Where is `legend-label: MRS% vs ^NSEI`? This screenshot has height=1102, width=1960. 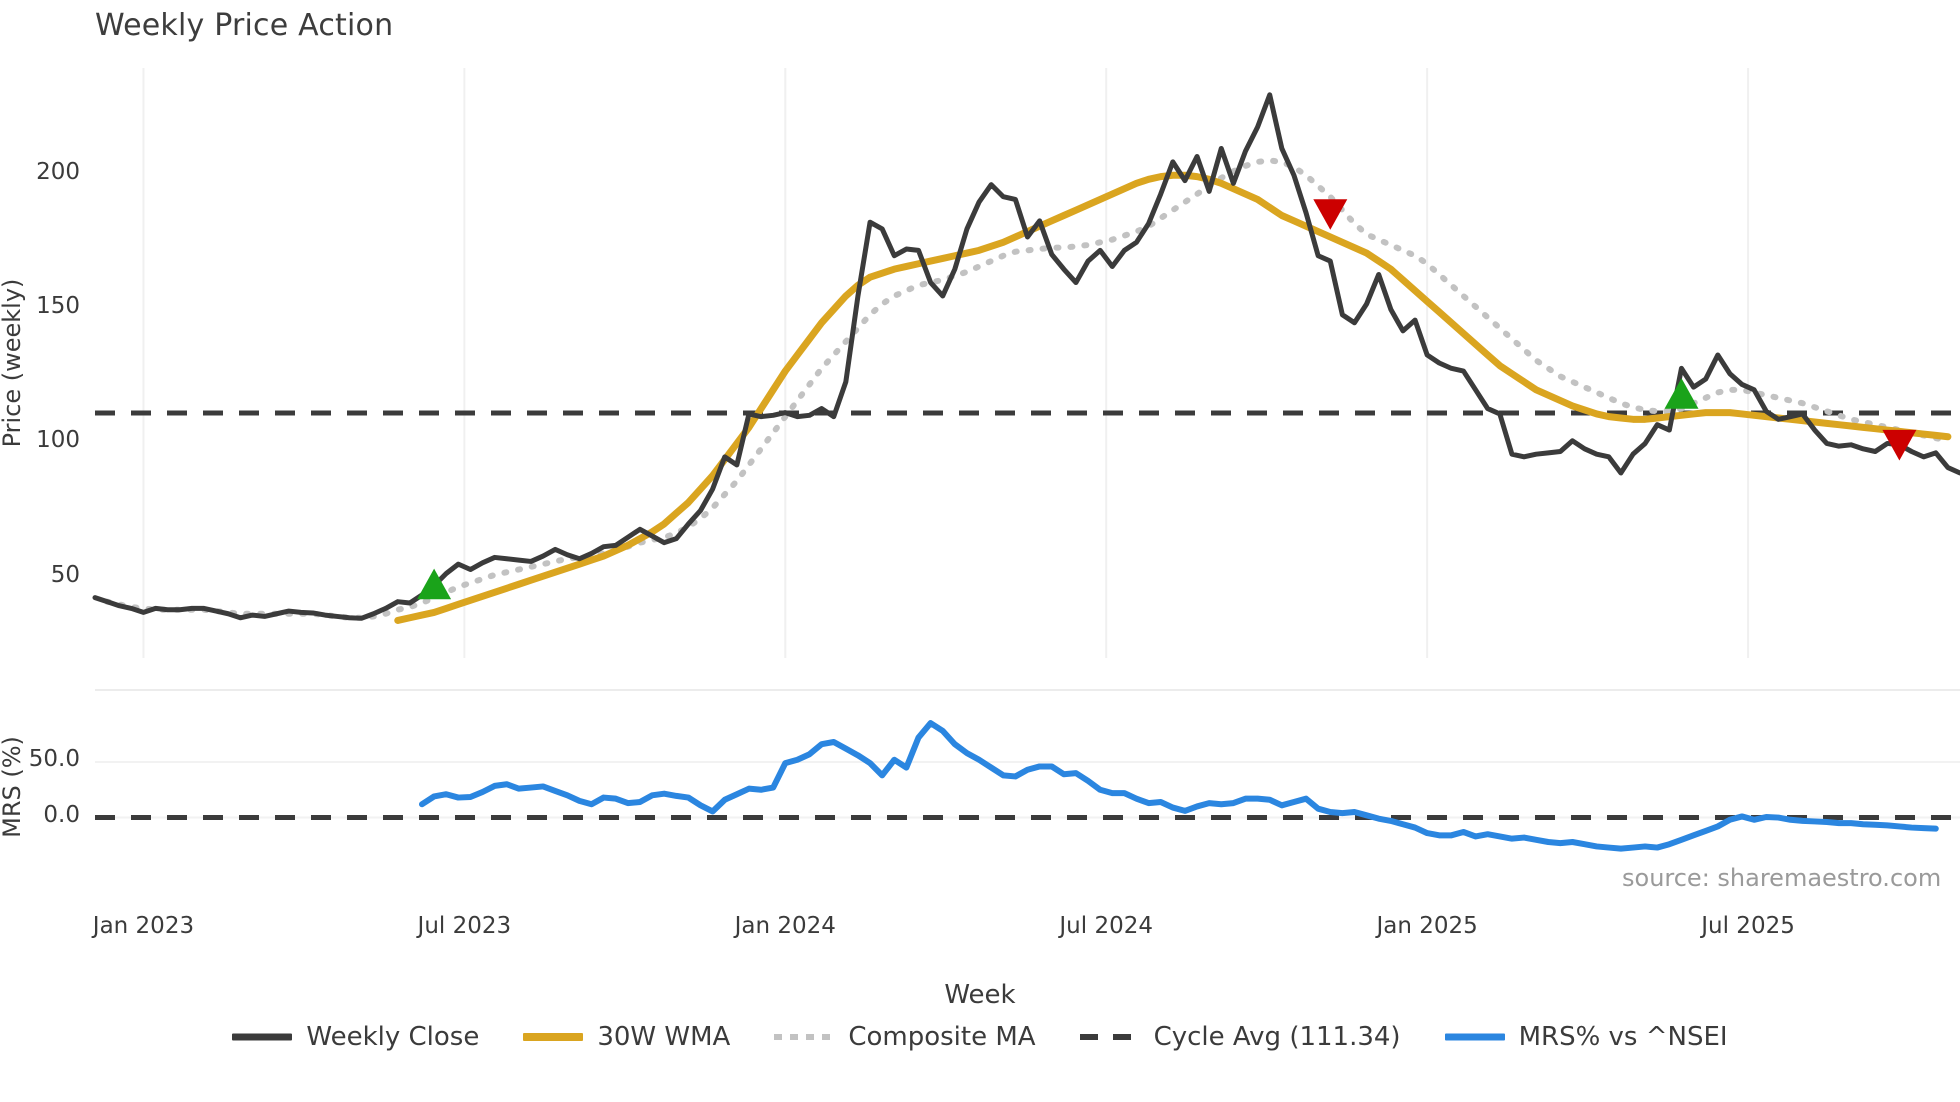 legend-label: MRS% vs ^NSEI is located at coordinates (1623, 1037).